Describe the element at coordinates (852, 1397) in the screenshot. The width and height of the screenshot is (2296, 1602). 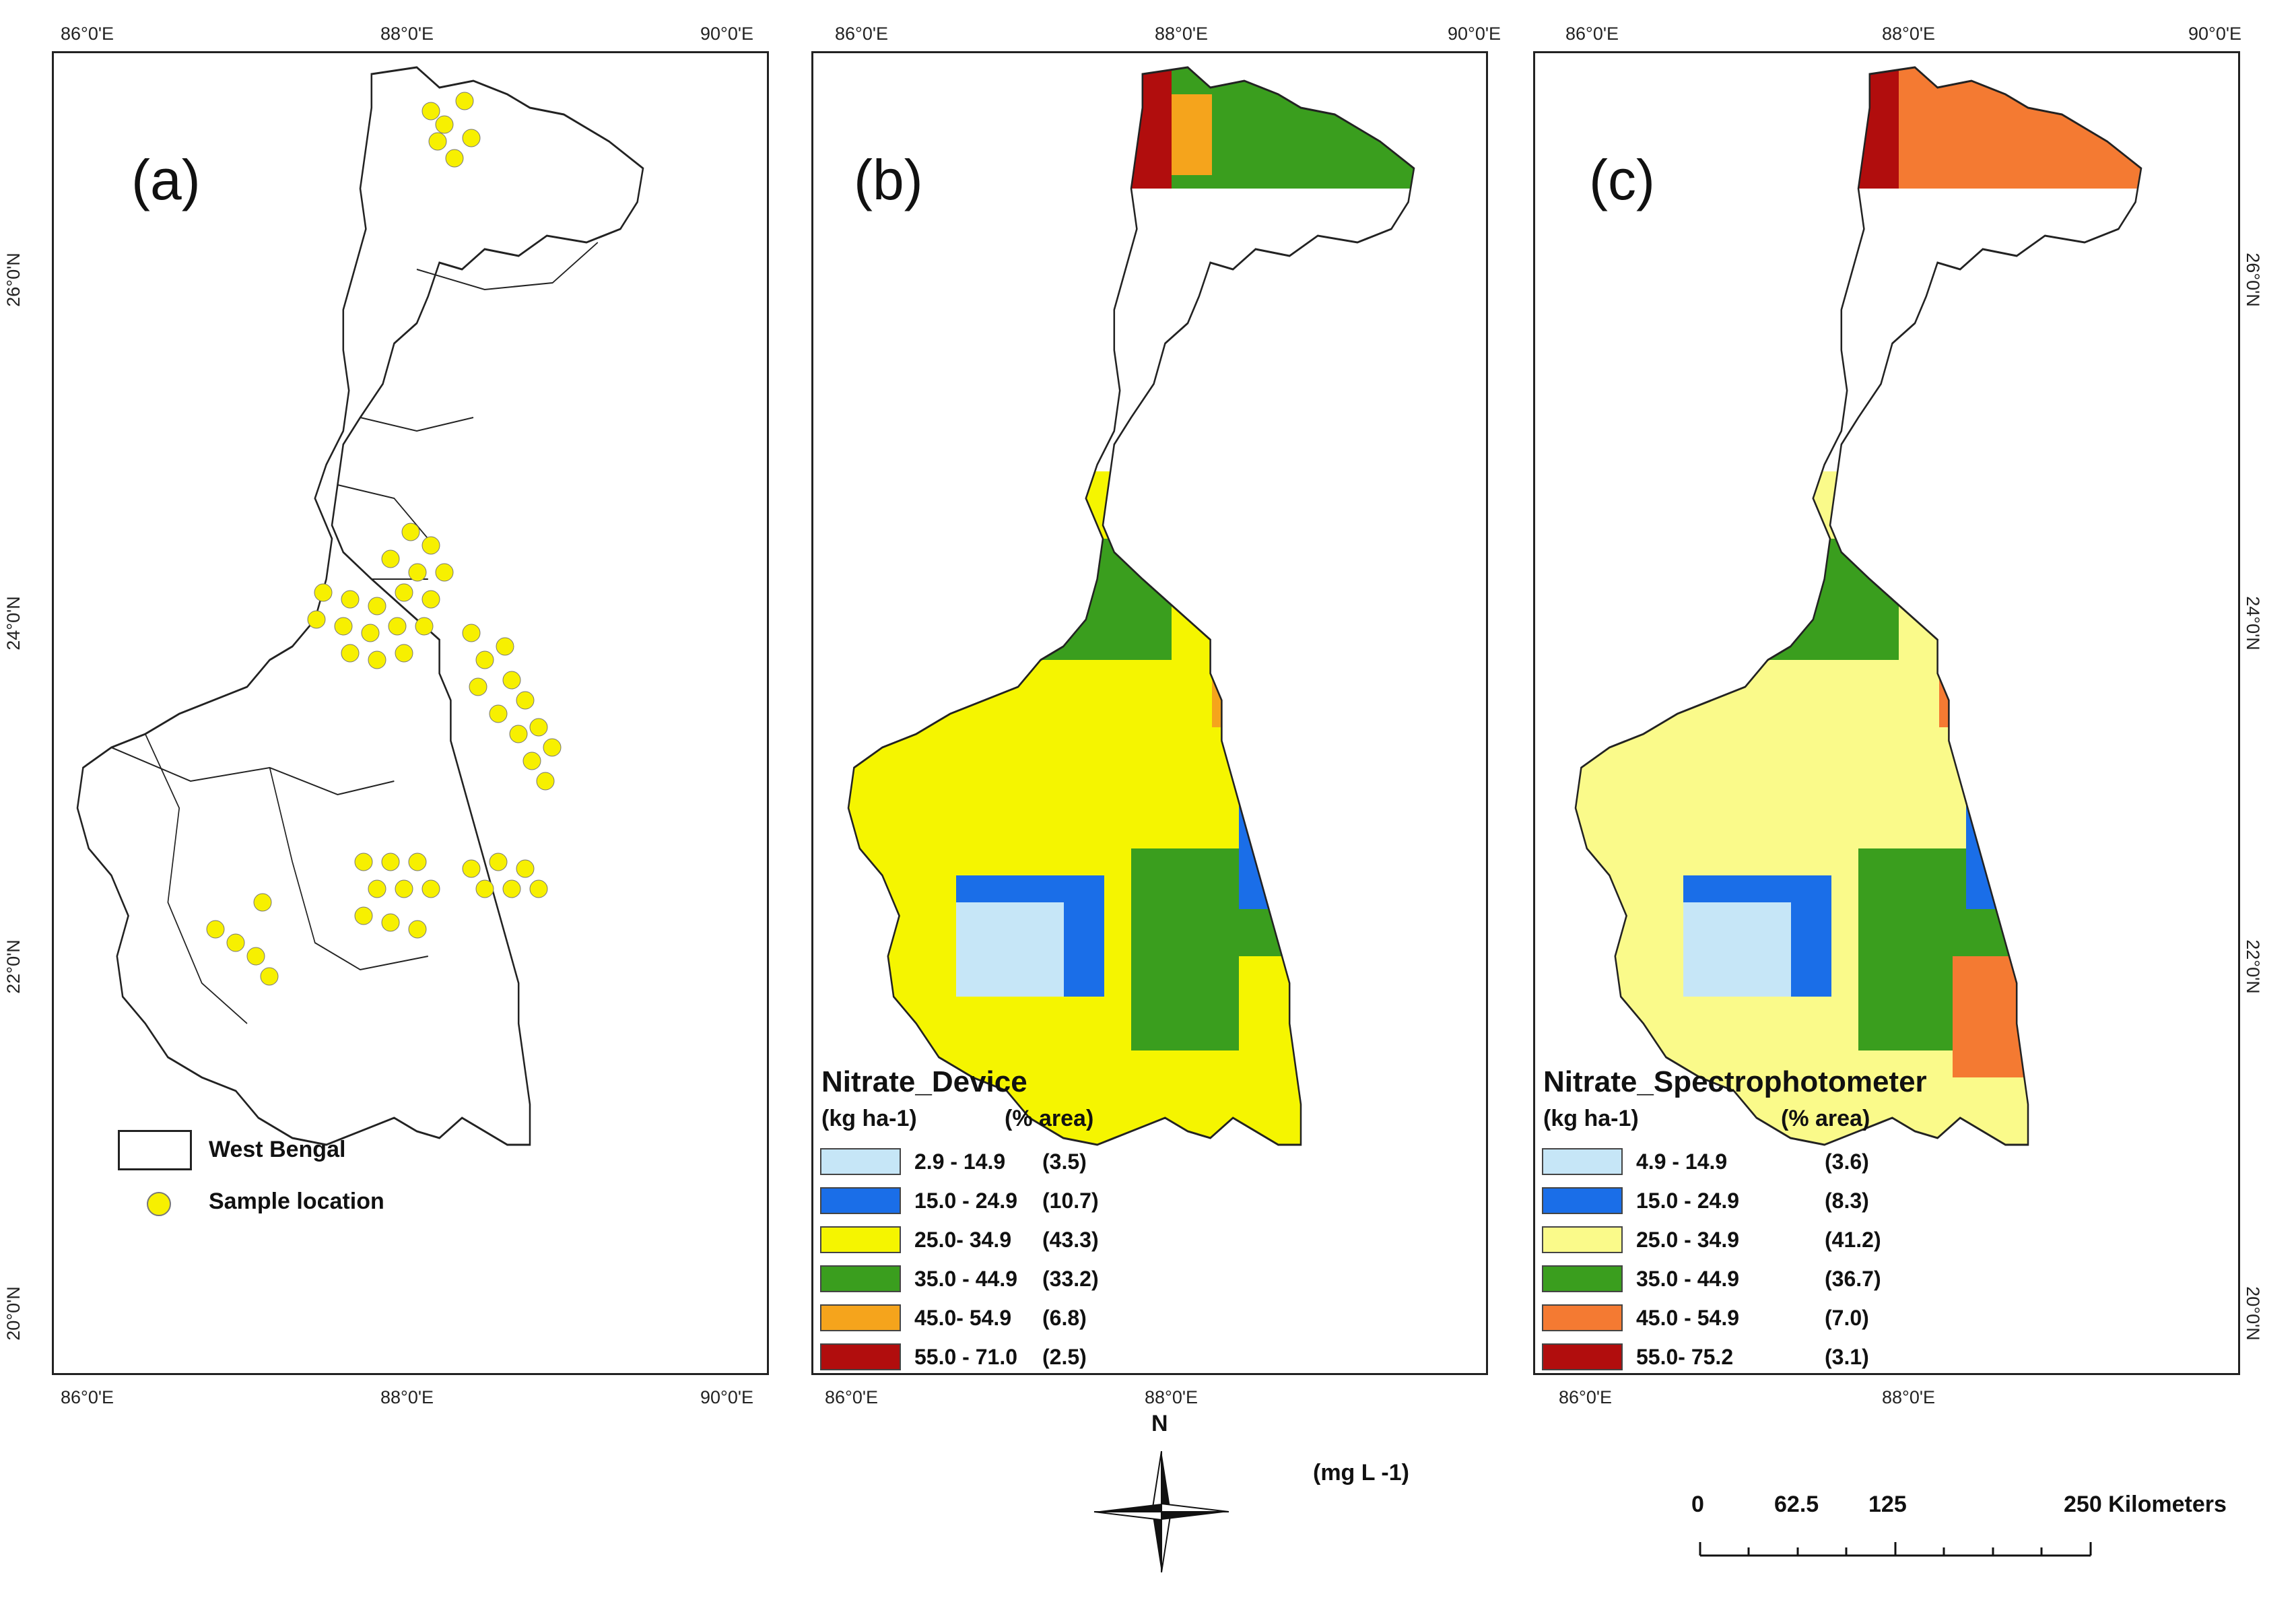
I see `panel-b-bottom-tick: 86°0'E` at that location.